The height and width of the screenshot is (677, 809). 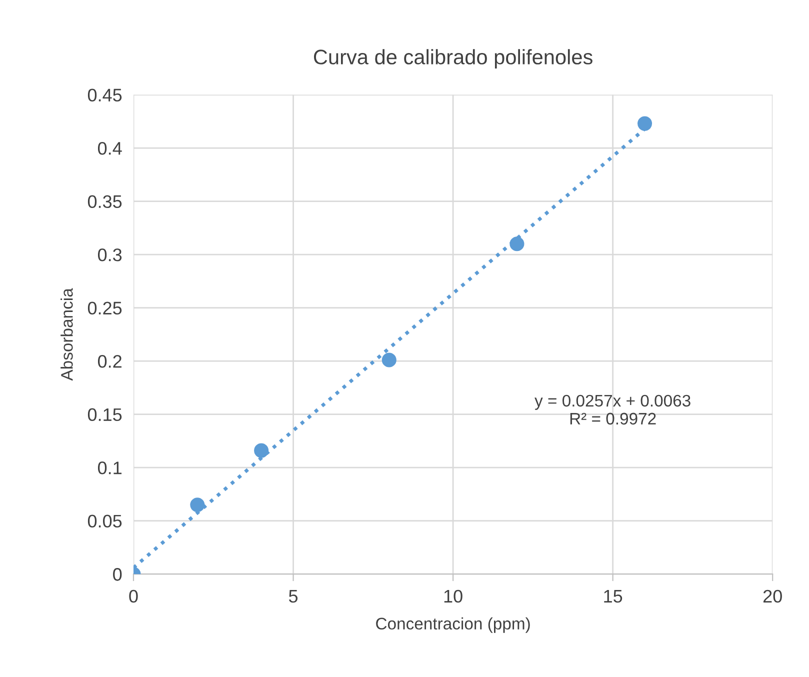 I want to click on y-tick-label: 0.35, so click(x=105, y=201).